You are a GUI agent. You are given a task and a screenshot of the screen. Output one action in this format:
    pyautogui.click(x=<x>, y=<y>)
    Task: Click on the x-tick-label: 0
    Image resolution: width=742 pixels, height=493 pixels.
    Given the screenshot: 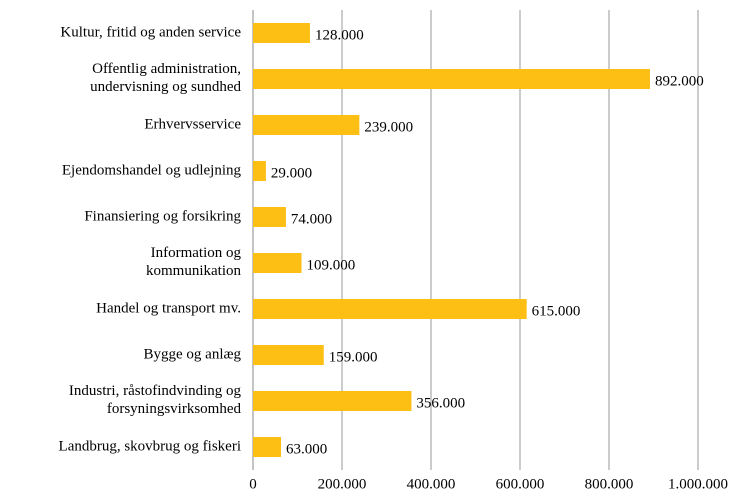 What is the action you would take?
    pyautogui.click(x=253, y=484)
    